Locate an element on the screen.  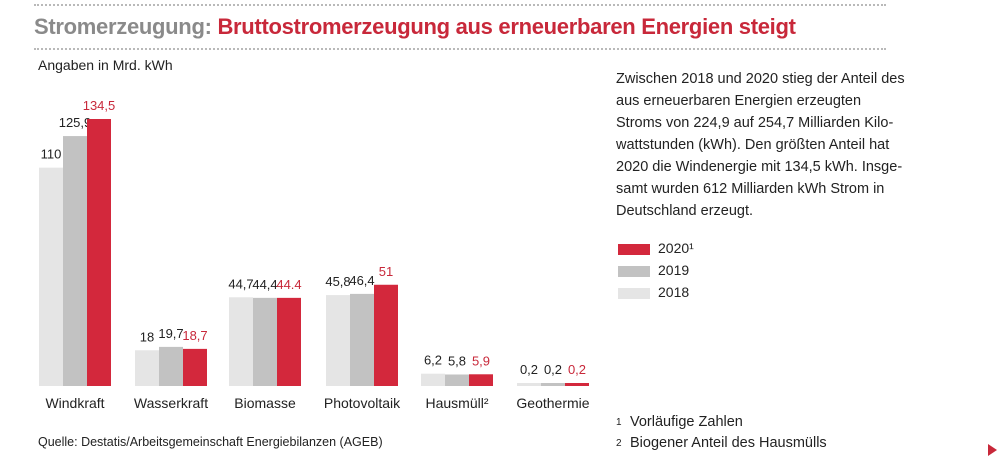
category-label: Wasserkraft is located at coordinates (171, 403).